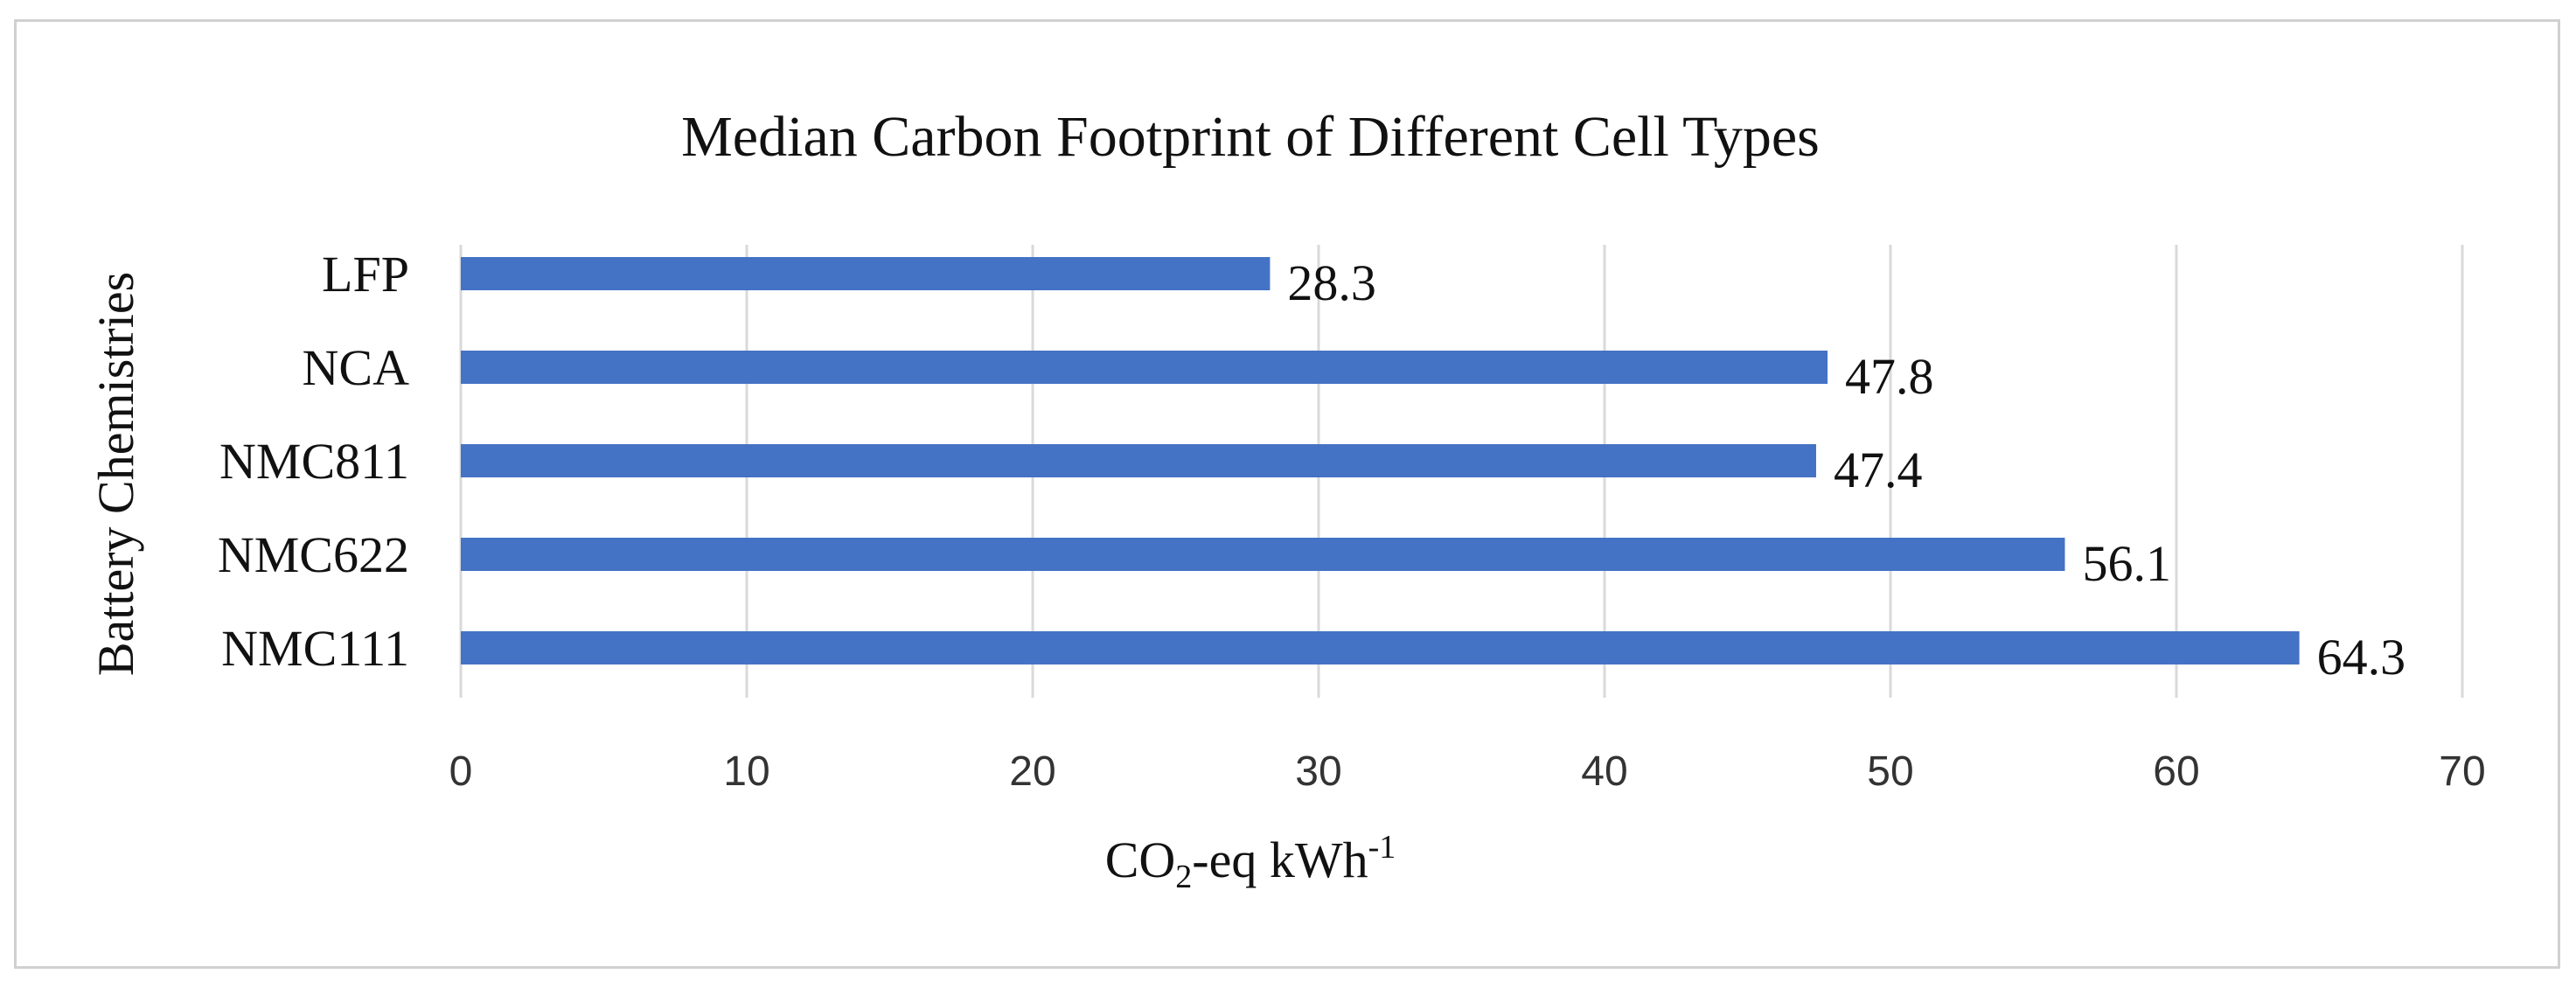 The height and width of the screenshot is (988, 2576). I want to click on x-tick-label: 20, so click(1032, 771).